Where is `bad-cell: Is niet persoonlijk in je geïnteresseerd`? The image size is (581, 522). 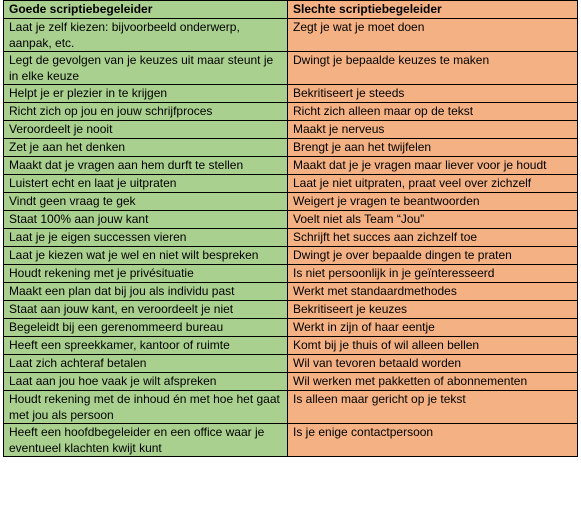
bad-cell: Is niet persoonlijk in je geïnteresseerd is located at coordinates (432, 273).